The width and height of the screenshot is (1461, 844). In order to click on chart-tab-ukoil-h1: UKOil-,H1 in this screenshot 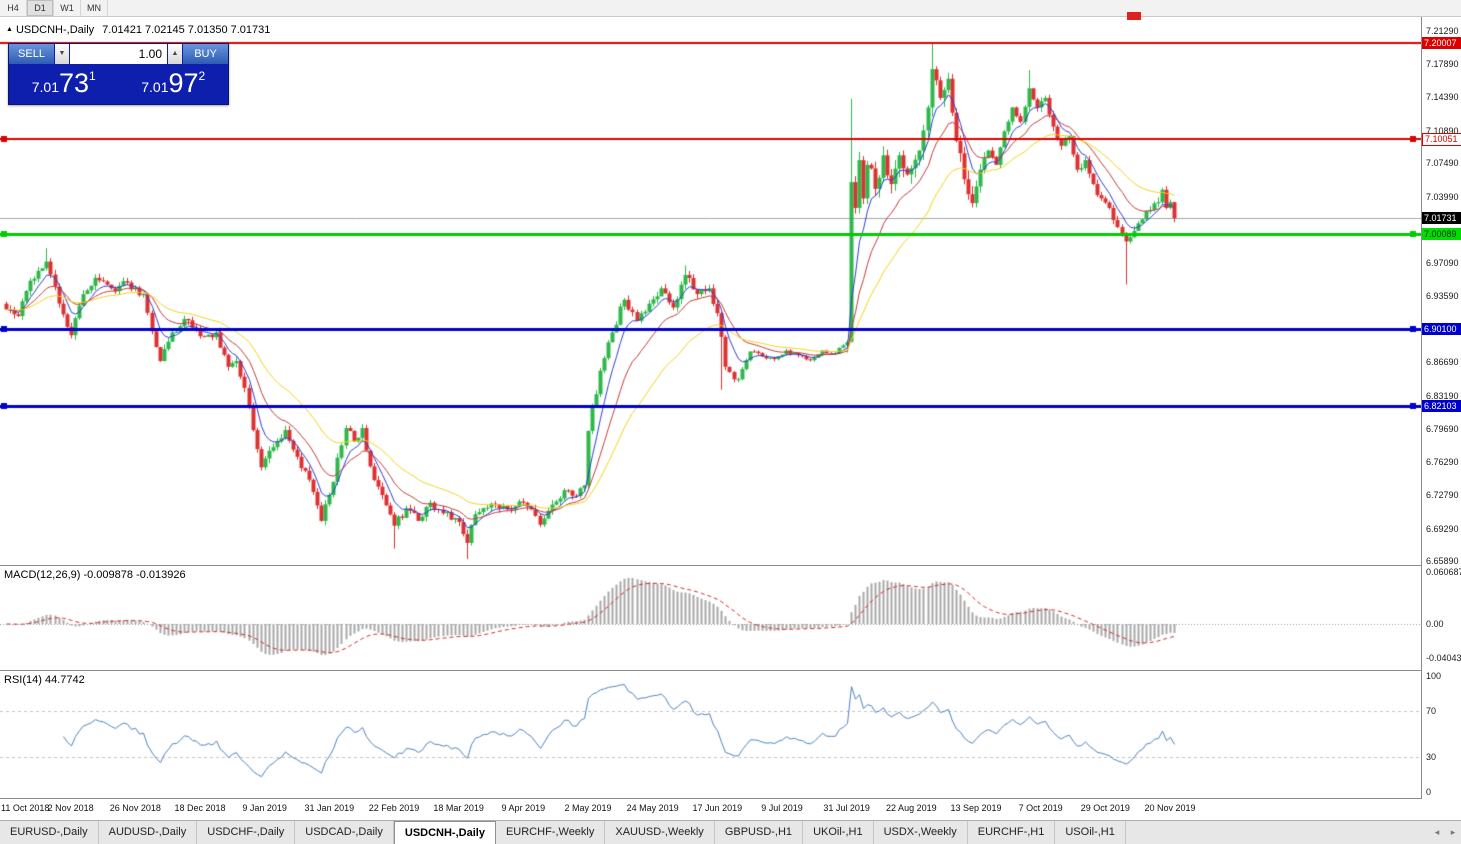, I will do `click(838, 832)`.